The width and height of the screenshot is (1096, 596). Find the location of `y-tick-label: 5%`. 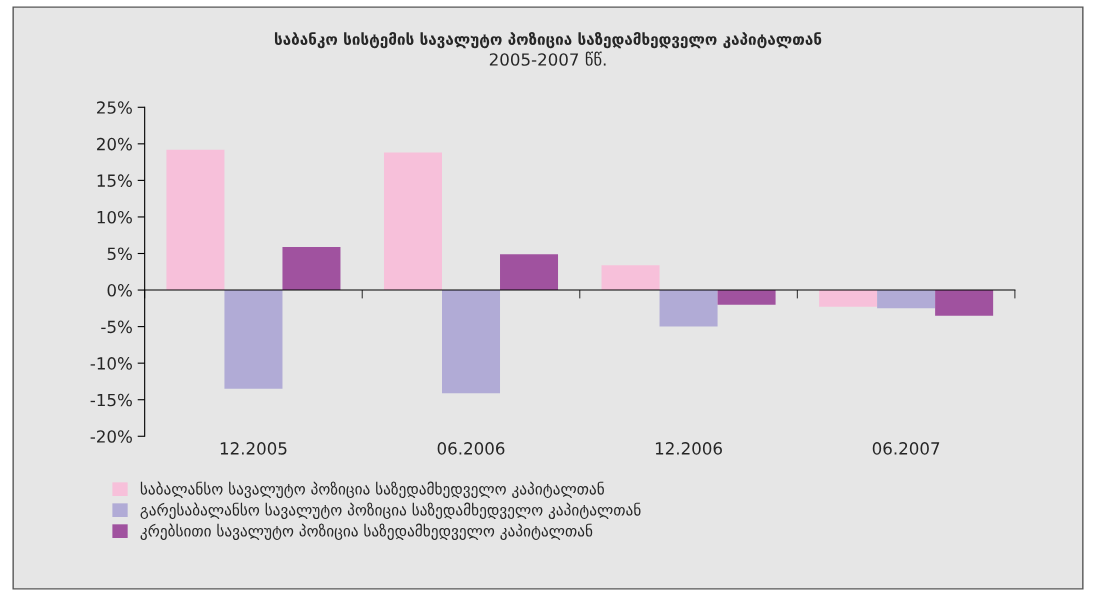

y-tick-label: 5% is located at coordinates (119, 254).